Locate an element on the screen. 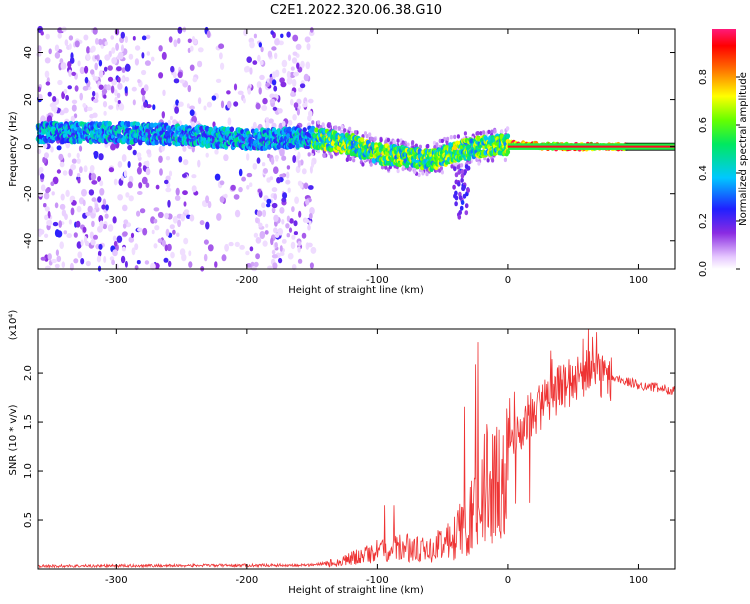 This screenshot has width=750, height=604. snr-y-tick-label: 1.5 is located at coordinates (28, 422).